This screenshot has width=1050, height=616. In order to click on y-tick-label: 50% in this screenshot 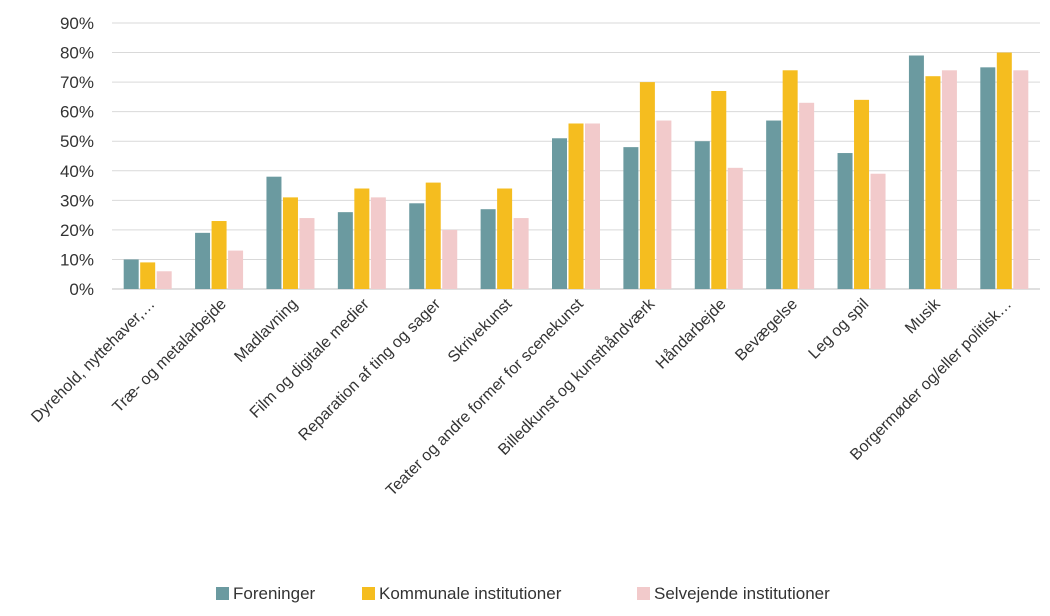, I will do `click(77, 141)`.